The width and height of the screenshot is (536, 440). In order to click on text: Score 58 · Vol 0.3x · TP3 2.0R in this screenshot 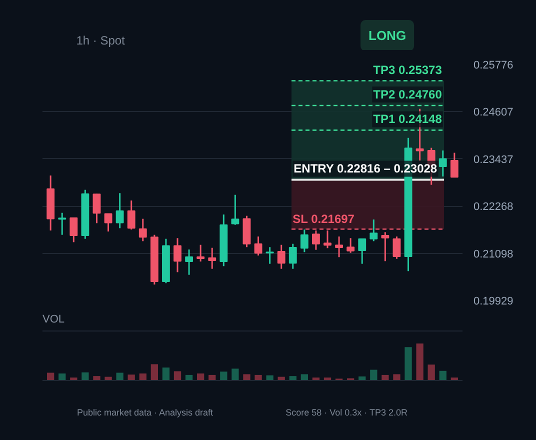, I will do `click(347, 413)`.